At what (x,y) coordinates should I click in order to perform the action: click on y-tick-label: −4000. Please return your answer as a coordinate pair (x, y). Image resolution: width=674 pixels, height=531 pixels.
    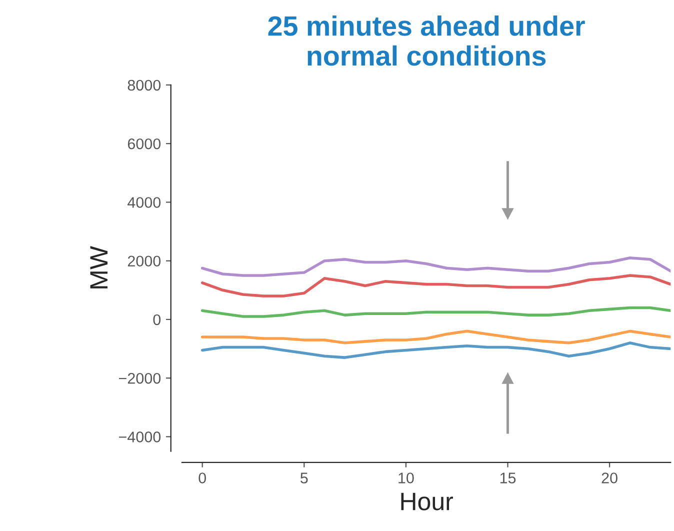
    Looking at the image, I should click on (139, 437).